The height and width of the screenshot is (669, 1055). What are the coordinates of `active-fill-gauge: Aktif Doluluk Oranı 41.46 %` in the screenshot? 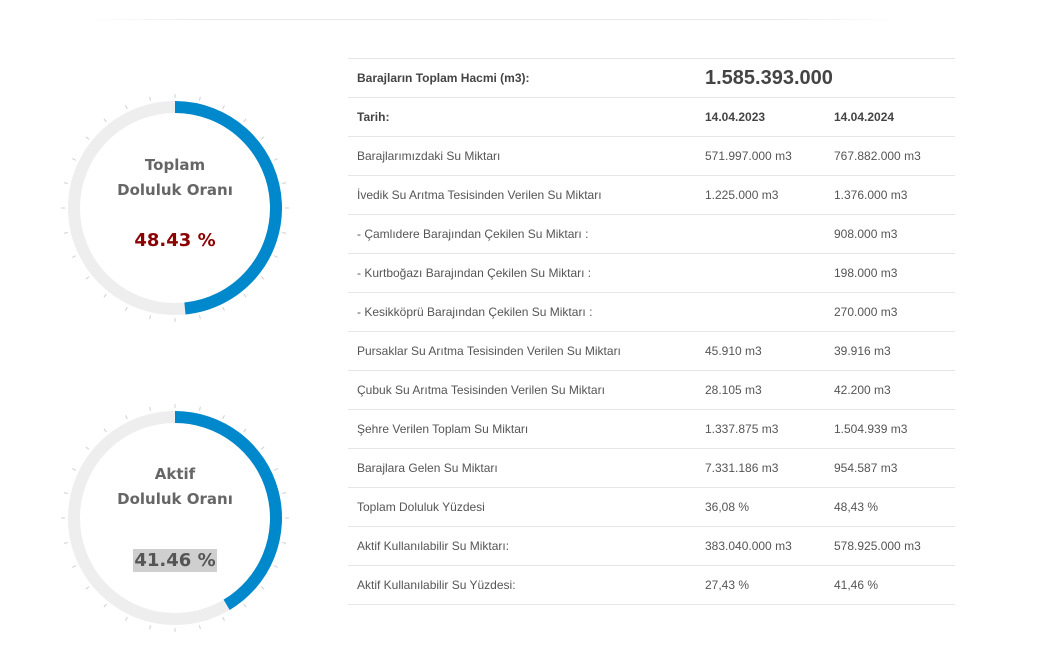 It's located at (175, 518).